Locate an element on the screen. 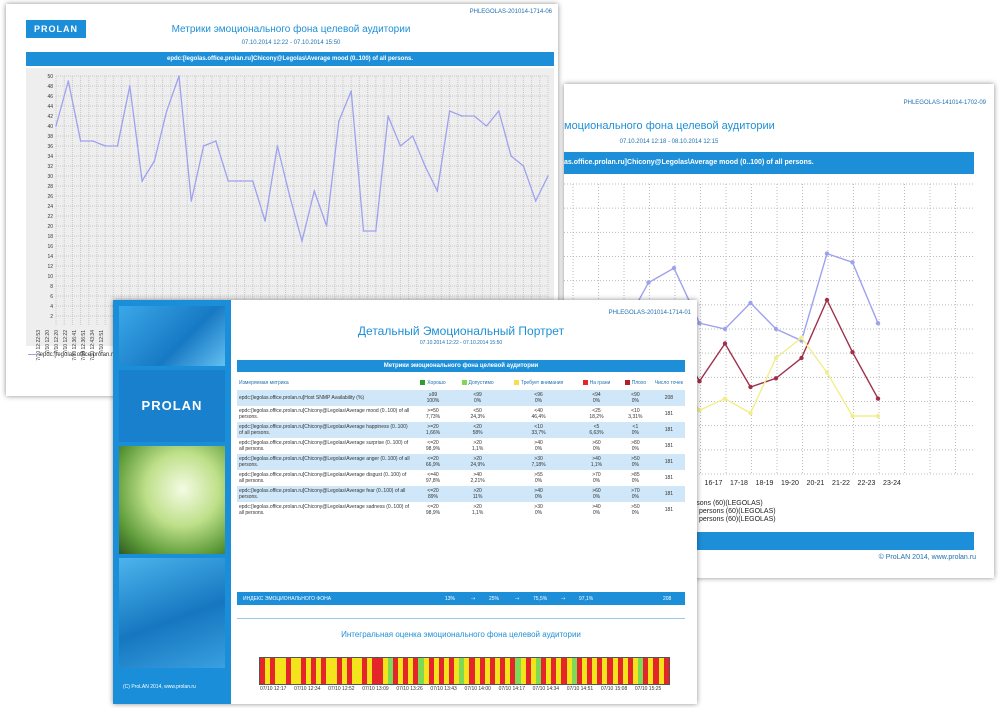 The width and height of the screenshot is (1000, 708). col-header-metric: Измеряемая метрика is located at coordinates (264, 383).